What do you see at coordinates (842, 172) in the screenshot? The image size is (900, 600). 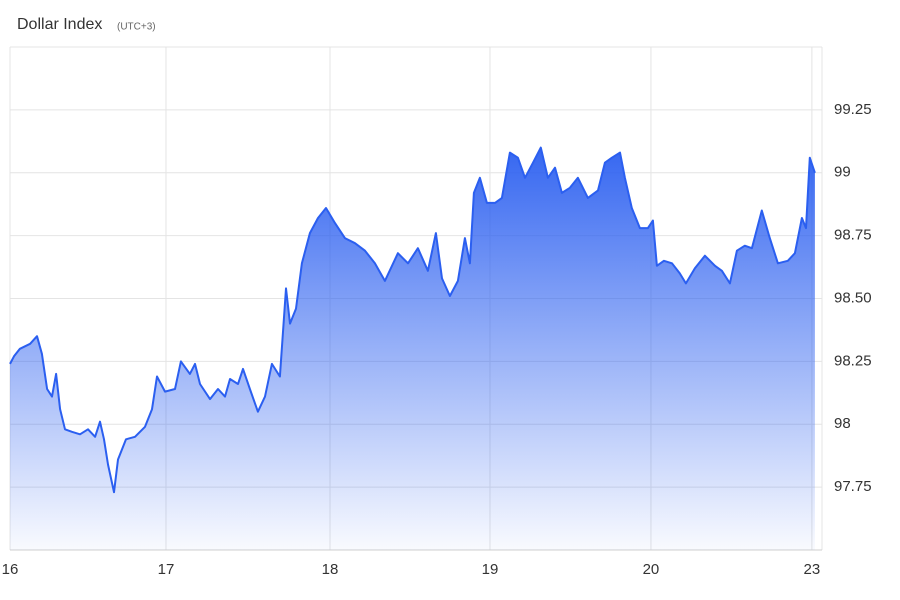 I see `y-tick-label: 99` at bounding box center [842, 172].